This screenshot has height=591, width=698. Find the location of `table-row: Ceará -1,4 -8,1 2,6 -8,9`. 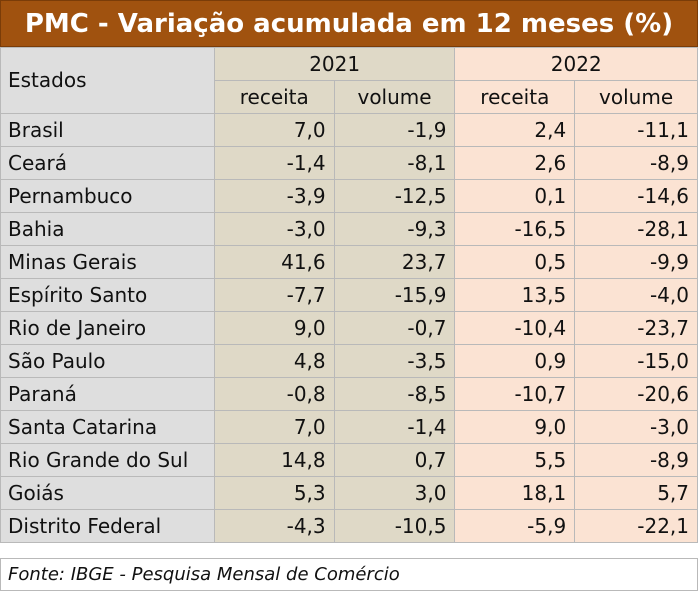

table-row: Ceará -1,4 -8,1 2,6 -8,9 is located at coordinates (349, 163).